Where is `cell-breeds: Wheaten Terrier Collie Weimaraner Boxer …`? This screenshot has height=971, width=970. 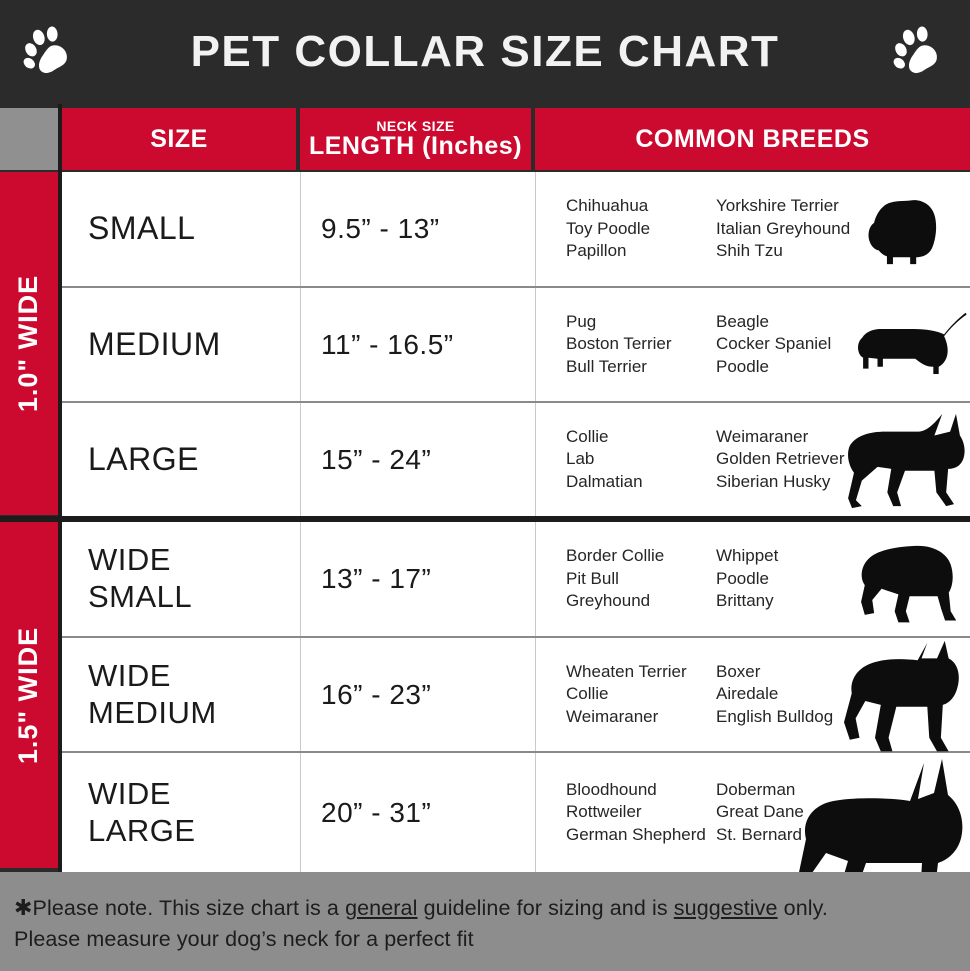
cell-breeds: Wheaten Terrier Collie Weimaraner Boxer … is located at coordinates (752, 695).